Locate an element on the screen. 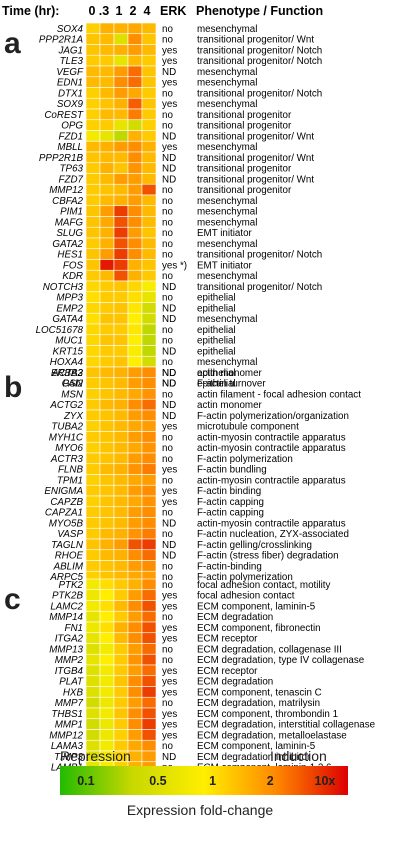 Image resolution: width=400 pixels, height=846 pixels. gene-name: OPG is located at coordinates (72, 126).